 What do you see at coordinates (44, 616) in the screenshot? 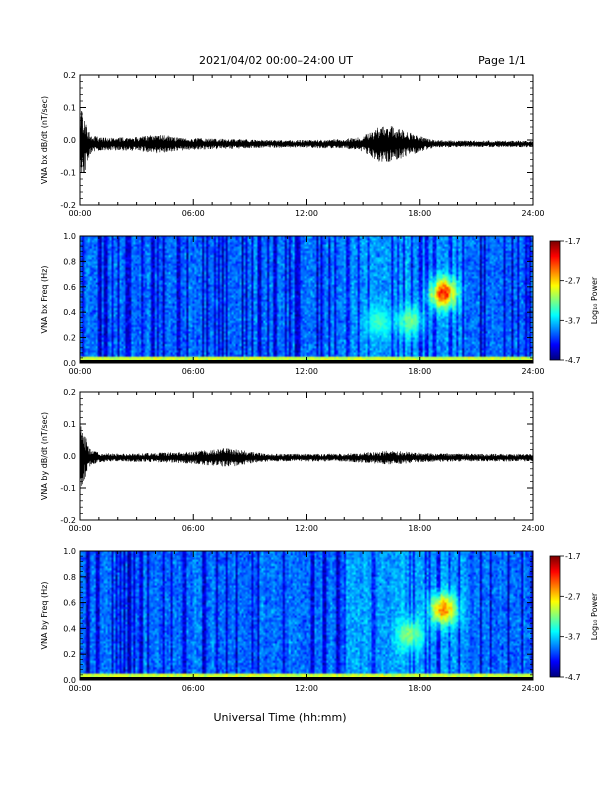
I see `y-axis-label: VNA by Freq (Hz)` at bounding box center [44, 616].